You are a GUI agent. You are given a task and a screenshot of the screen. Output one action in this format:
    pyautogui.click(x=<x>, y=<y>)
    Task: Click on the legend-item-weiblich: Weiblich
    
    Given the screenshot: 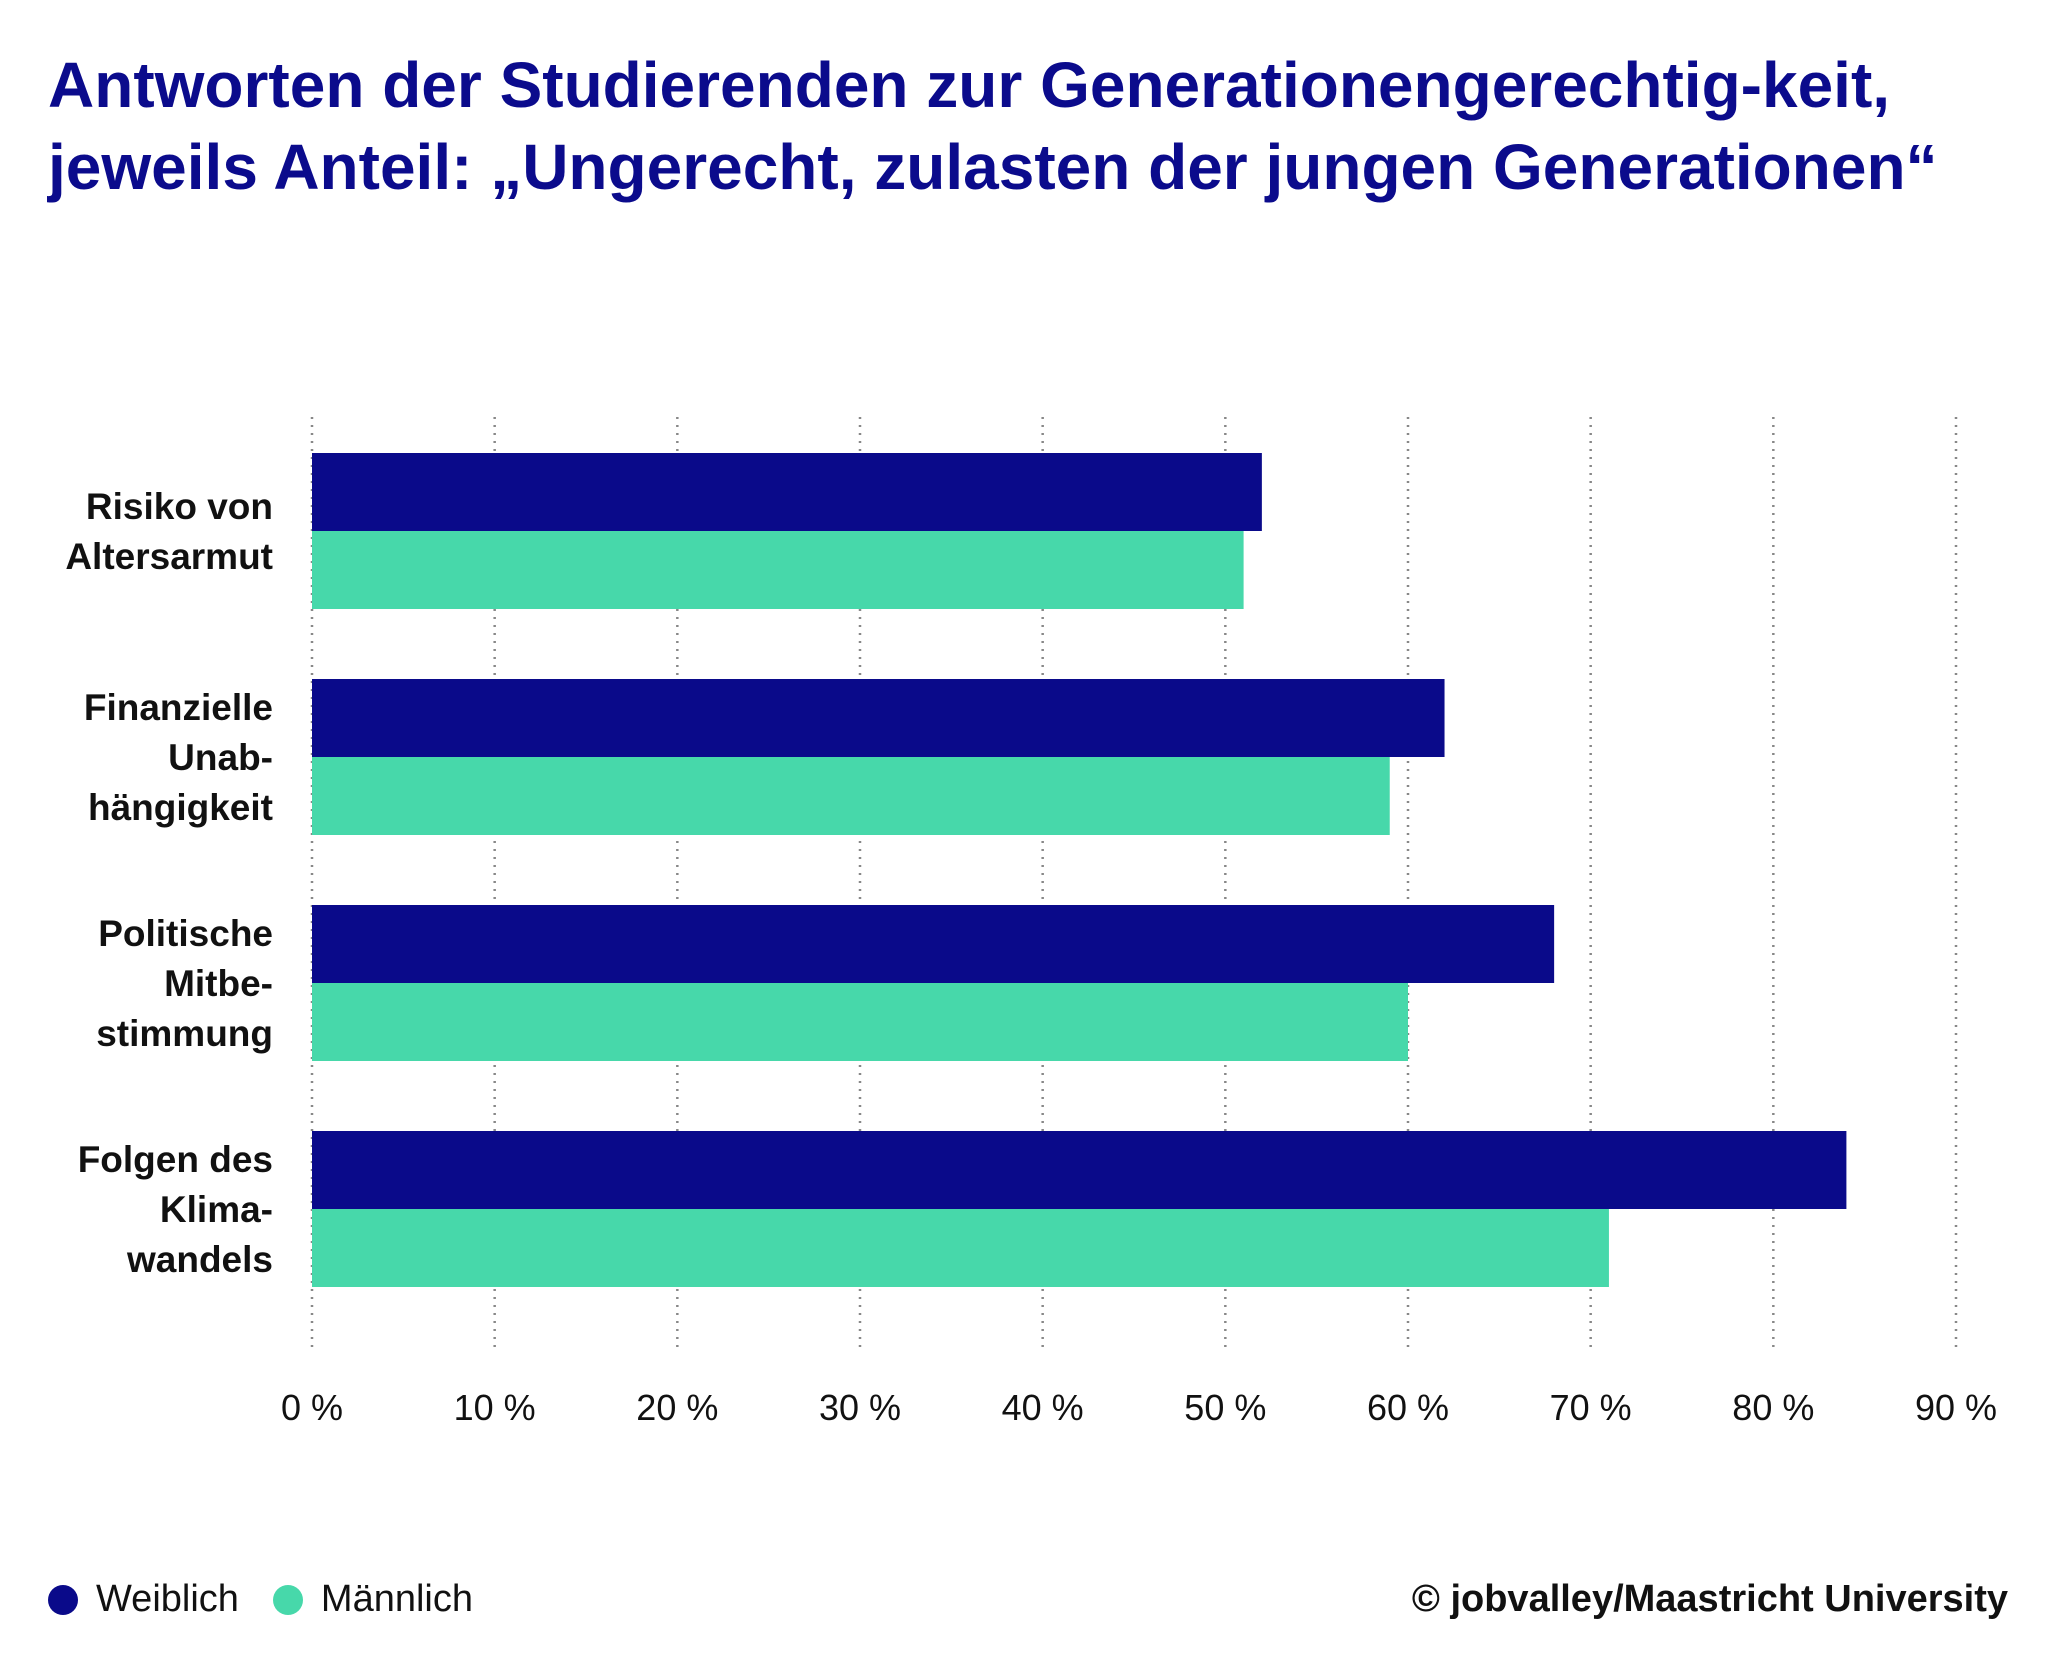 What is the action you would take?
    pyautogui.click(x=143, y=1599)
    